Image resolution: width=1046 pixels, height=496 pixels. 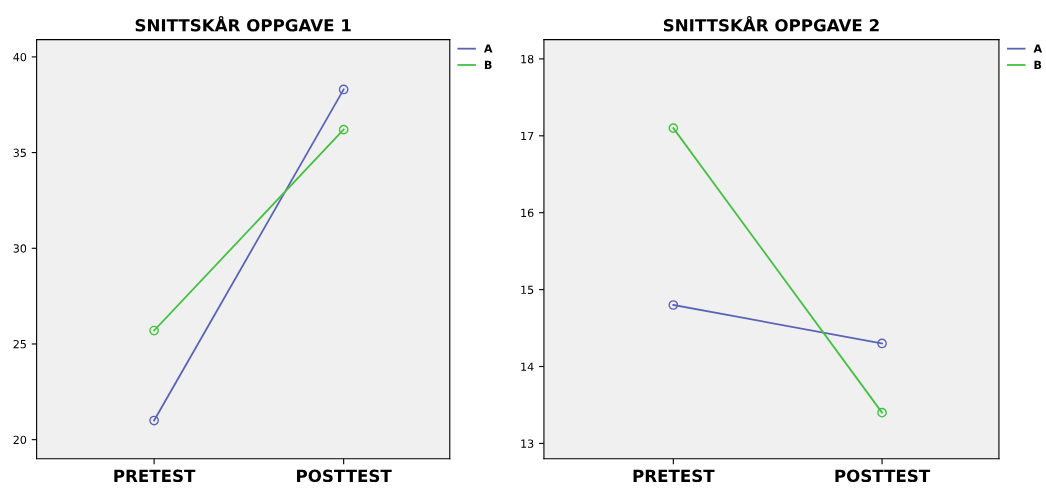 What do you see at coordinates (527, 443) in the screenshot?
I see `y-tick-label: 13` at bounding box center [527, 443].